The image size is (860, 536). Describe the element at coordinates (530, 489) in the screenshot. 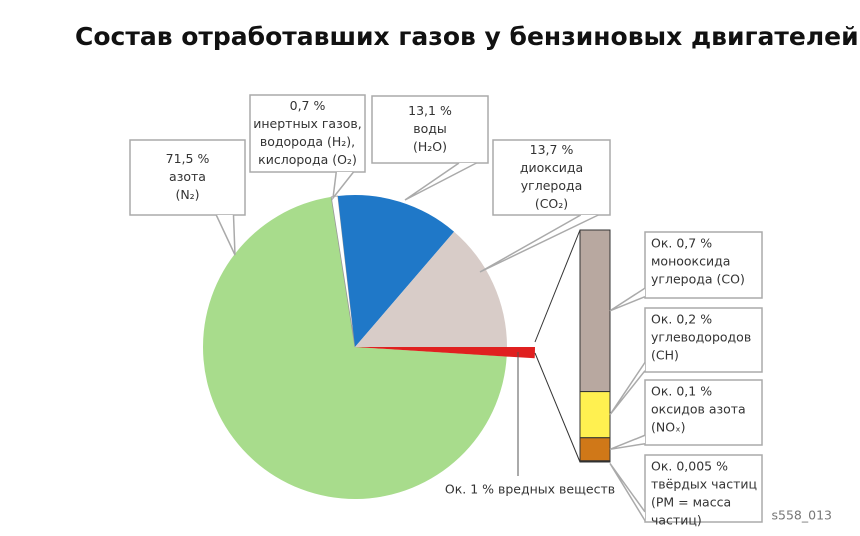

I see `value-label: Ок. 1 % вредных веществ` at that location.